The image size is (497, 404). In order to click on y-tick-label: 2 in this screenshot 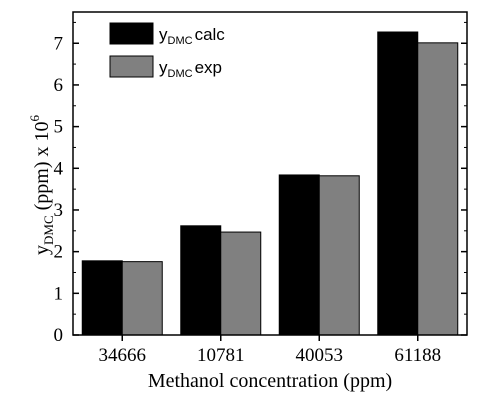, I will do `click(59, 252)`.